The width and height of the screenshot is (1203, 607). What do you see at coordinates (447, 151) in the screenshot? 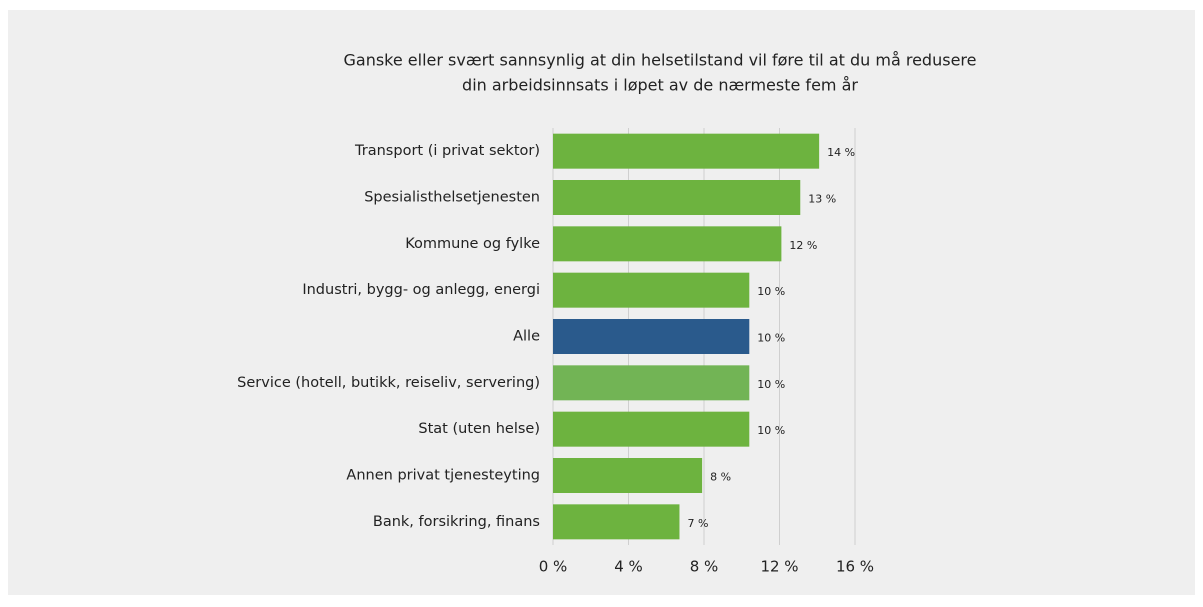
I see `y-tick-label: Transport (i privat sektor)` at bounding box center [447, 151].